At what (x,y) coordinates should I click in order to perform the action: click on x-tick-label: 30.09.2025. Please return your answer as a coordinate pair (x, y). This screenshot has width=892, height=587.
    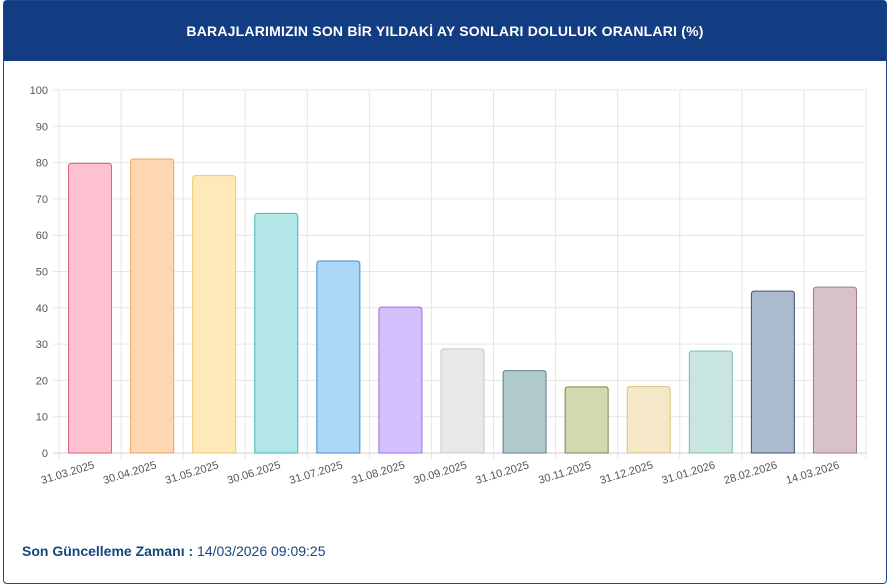
    Looking at the image, I should click on (440, 473).